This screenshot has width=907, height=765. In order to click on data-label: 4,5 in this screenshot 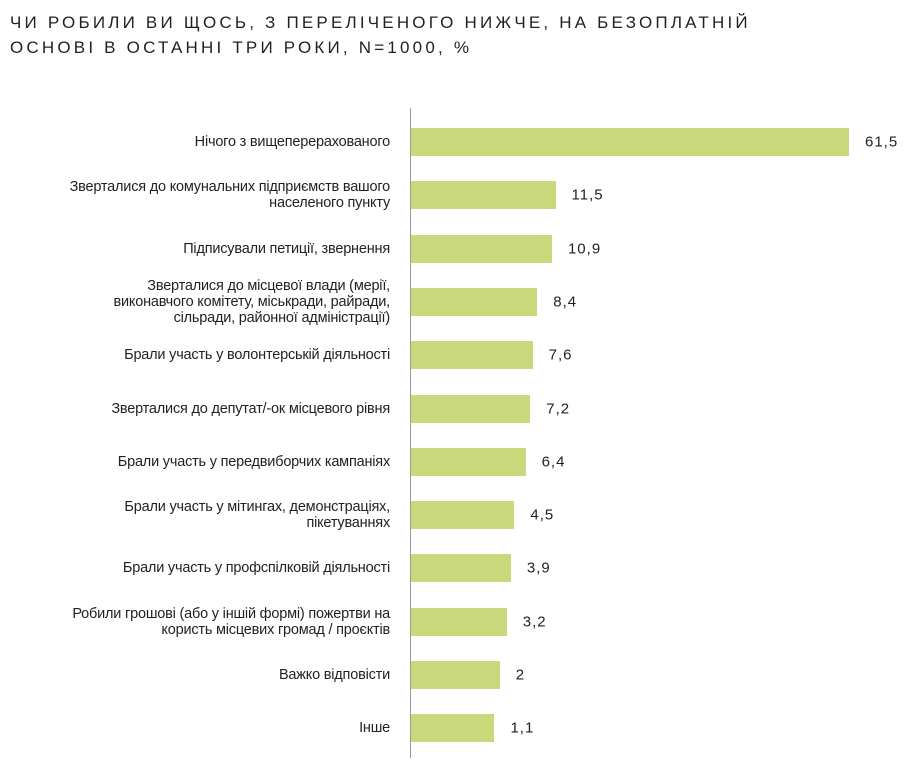, I will do `click(542, 515)`.